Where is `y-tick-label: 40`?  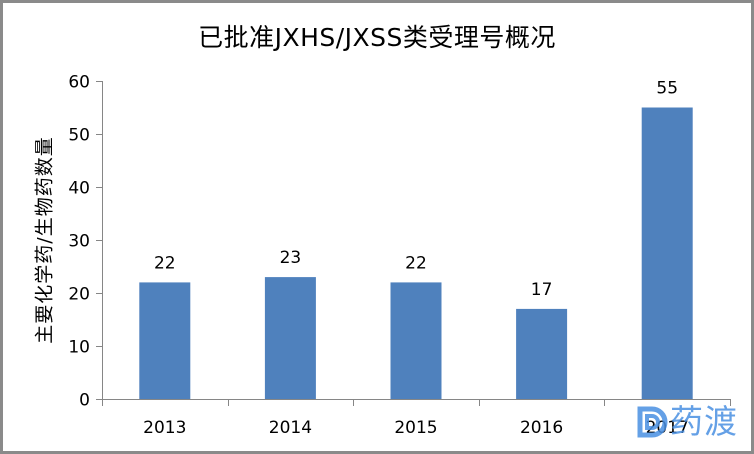
y-tick-label: 40 is located at coordinates (79, 189).